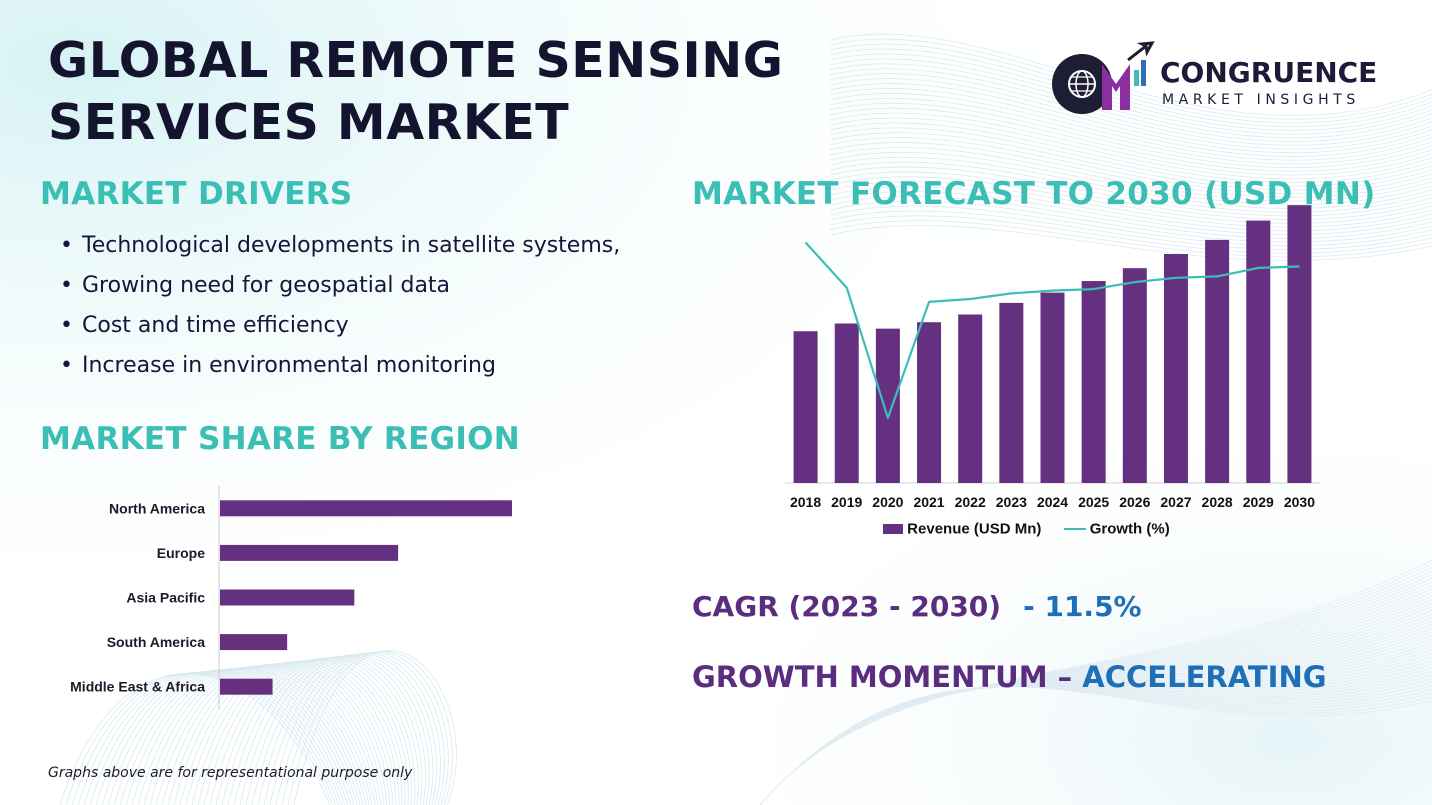 The height and width of the screenshot is (805, 1432). What do you see at coordinates (1103, 77) in the screenshot?
I see `logo-mark-icon` at bounding box center [1103, 77].